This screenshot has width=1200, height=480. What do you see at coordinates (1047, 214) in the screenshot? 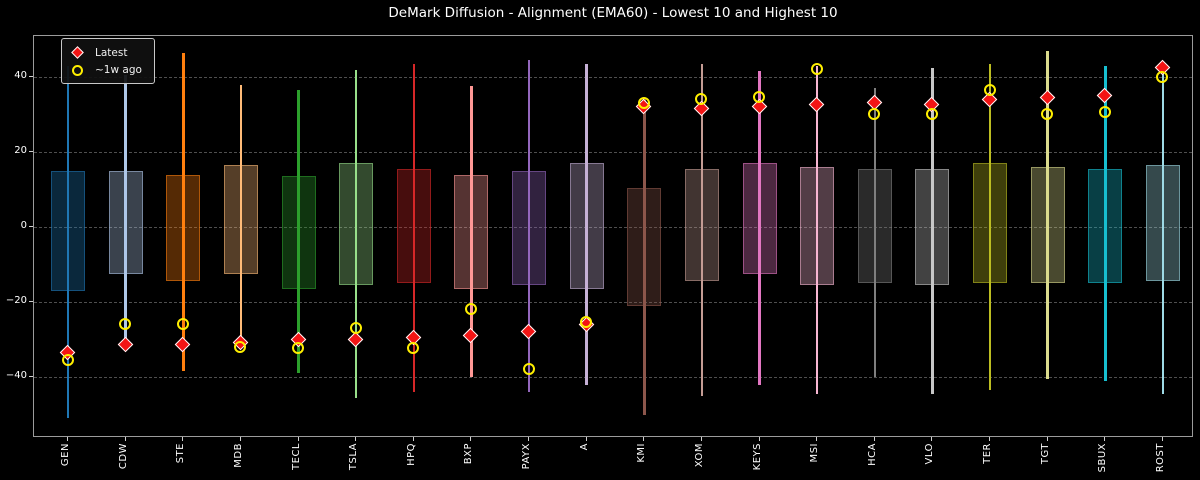
I see `whisker-line-tgt` at bounding box center [1047, 214].